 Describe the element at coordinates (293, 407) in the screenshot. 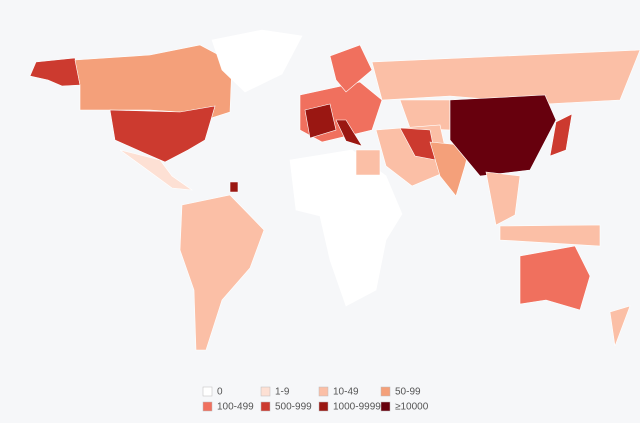

I see `legend-label: 500-999` at that location.